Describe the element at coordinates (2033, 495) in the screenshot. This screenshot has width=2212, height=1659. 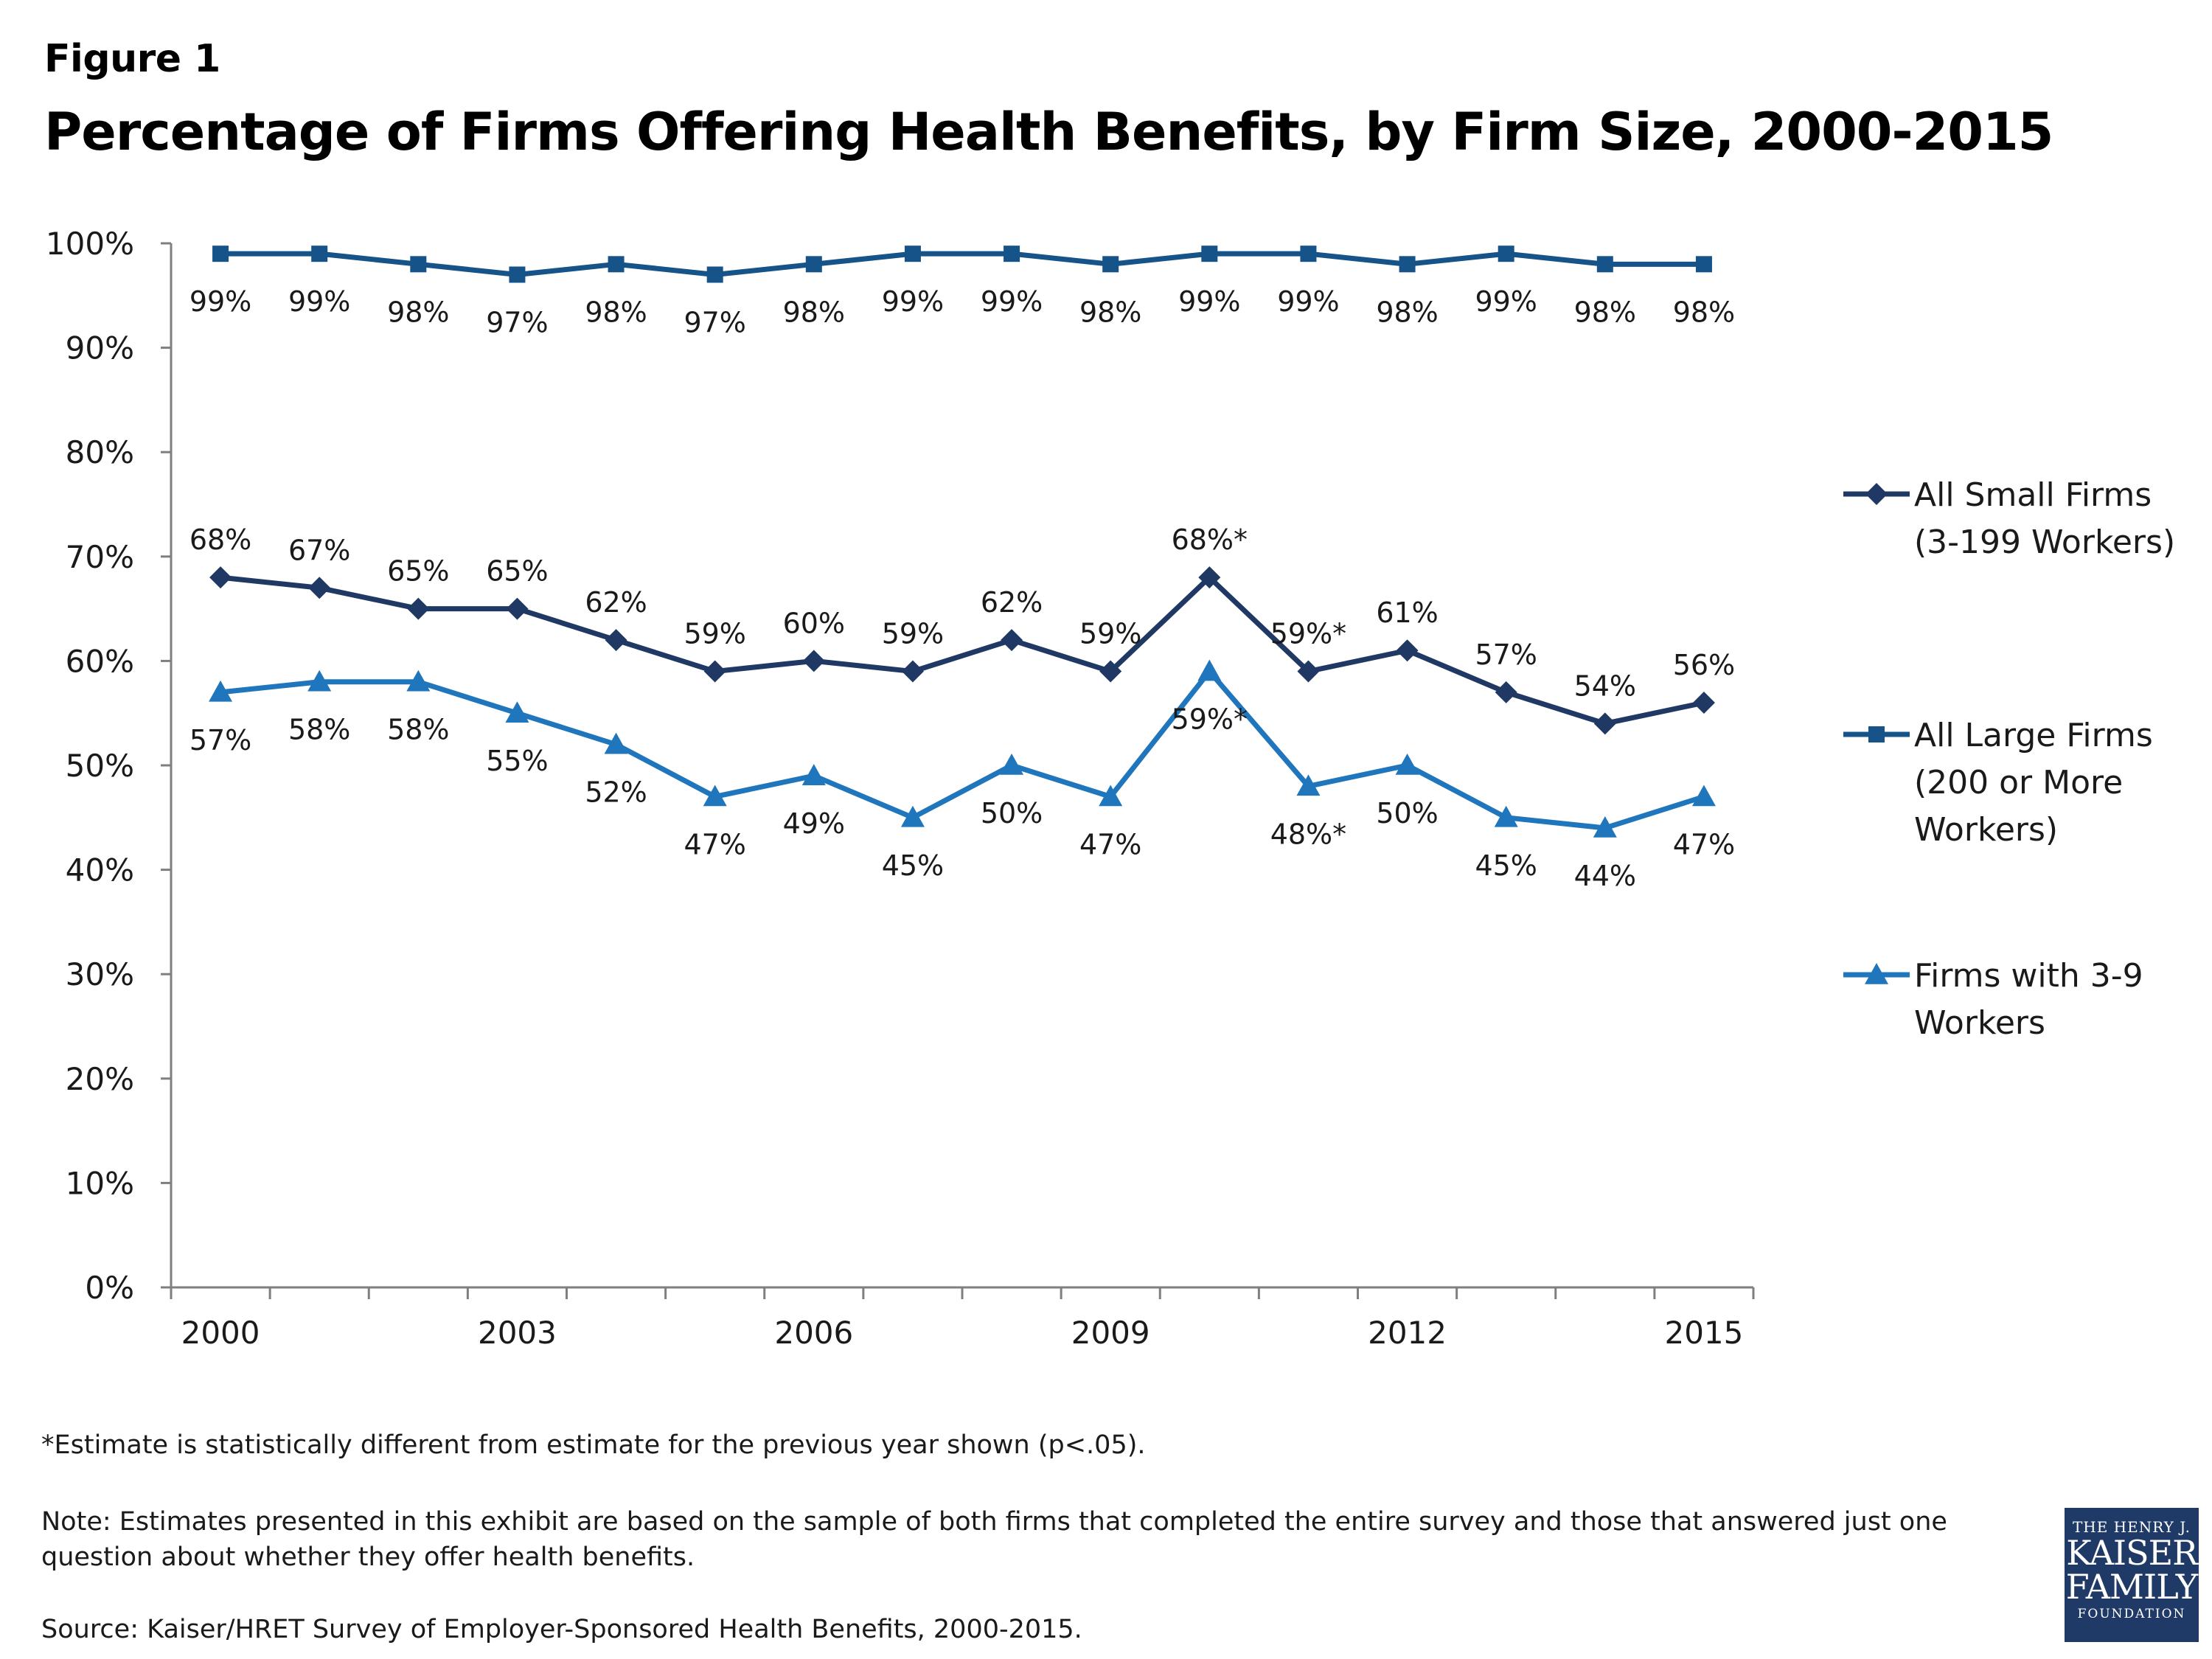
I see `legend-label: All Small Firms` at that location.